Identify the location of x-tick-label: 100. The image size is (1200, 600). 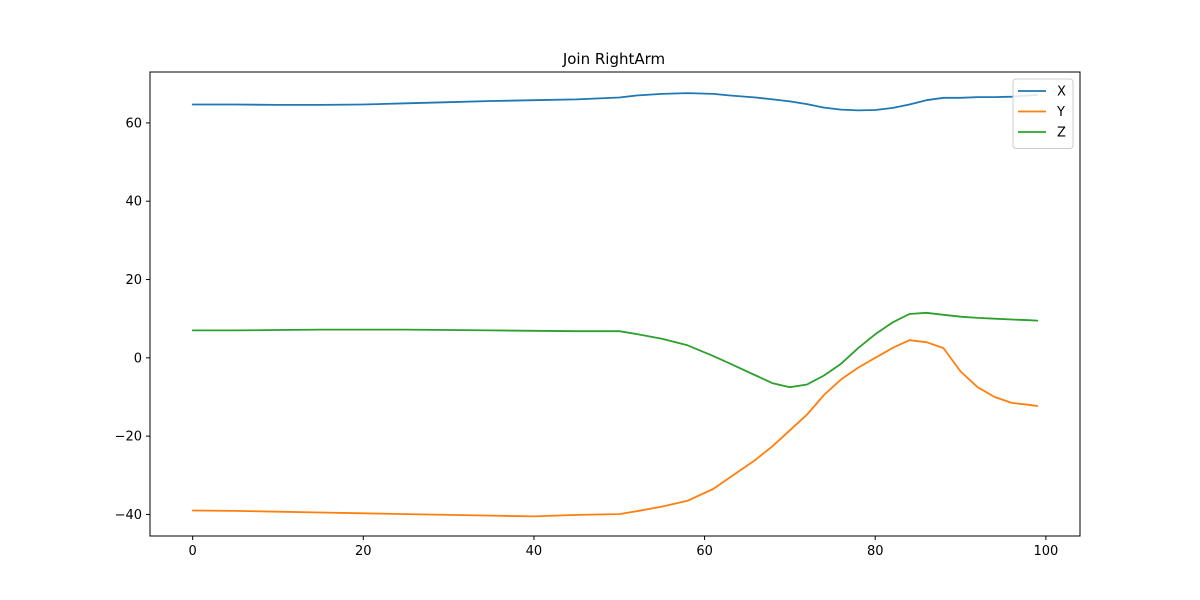
(1045, 551).